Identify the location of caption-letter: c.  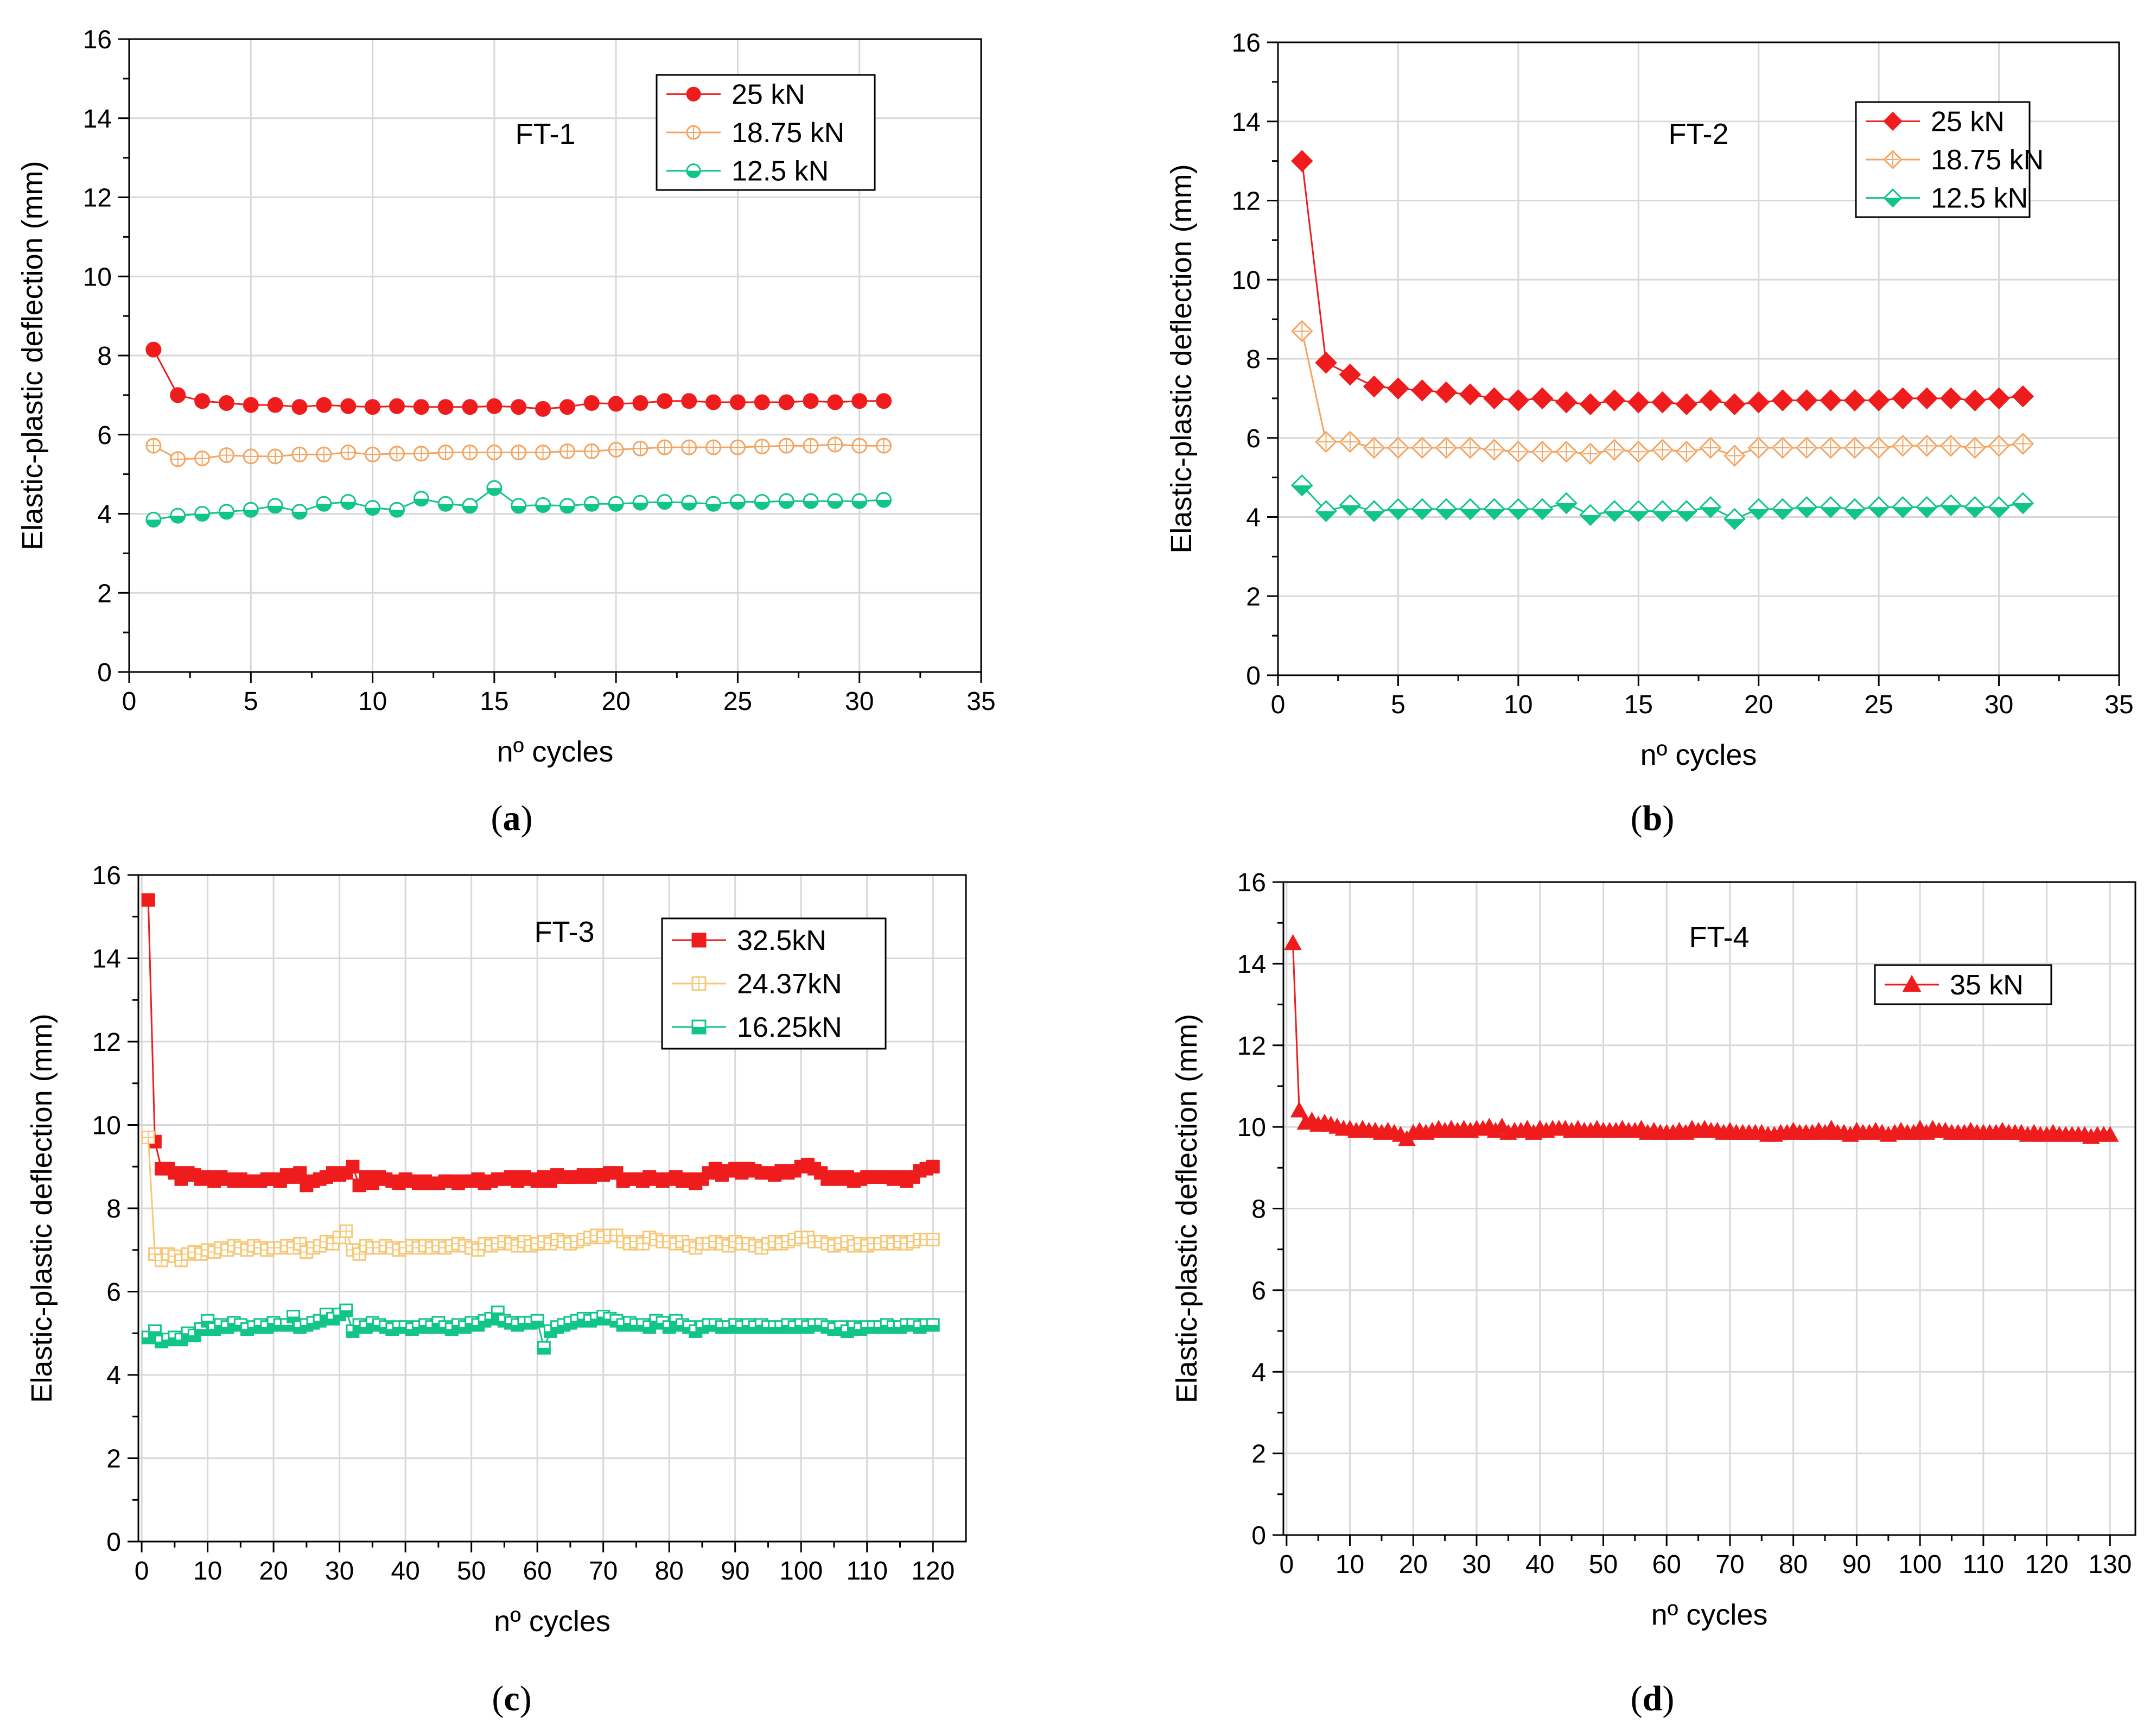
(512, 1699).